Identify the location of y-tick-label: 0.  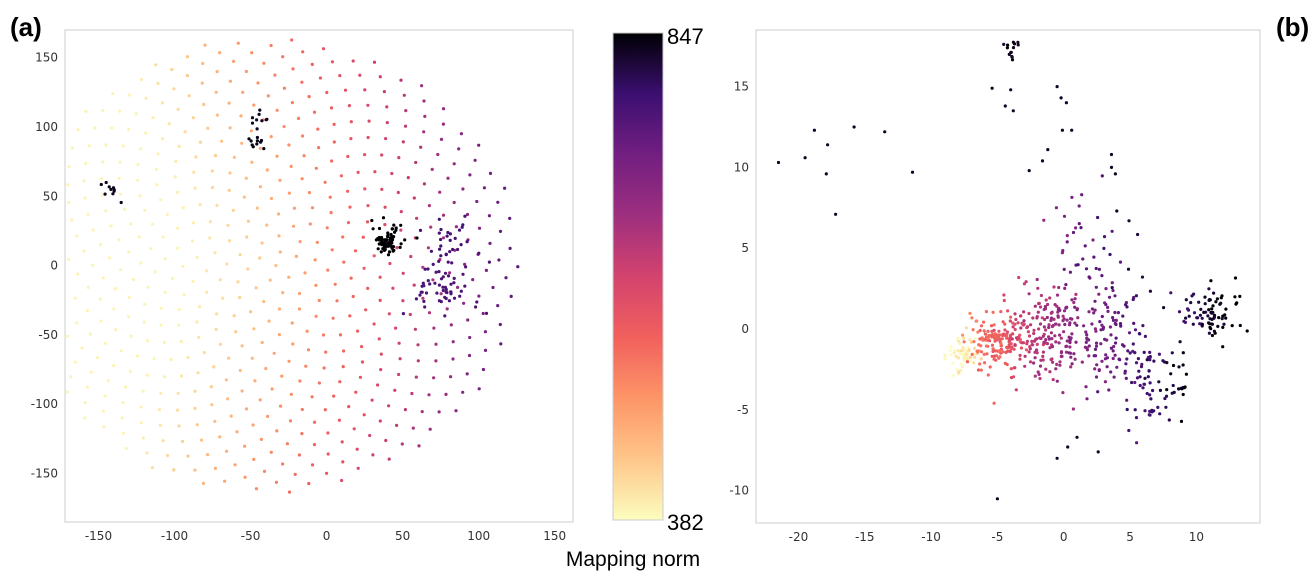
(745, 329).